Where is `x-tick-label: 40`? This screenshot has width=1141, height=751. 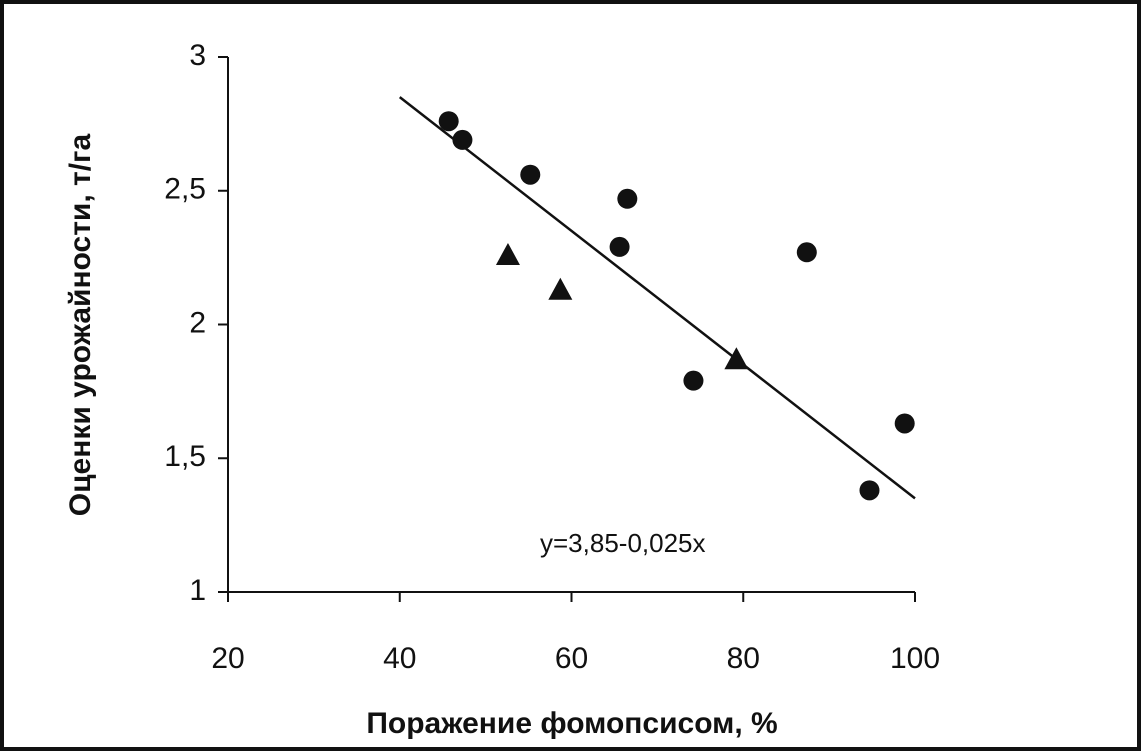 x-tick-label: 40 is located at coordinates (399, 658).